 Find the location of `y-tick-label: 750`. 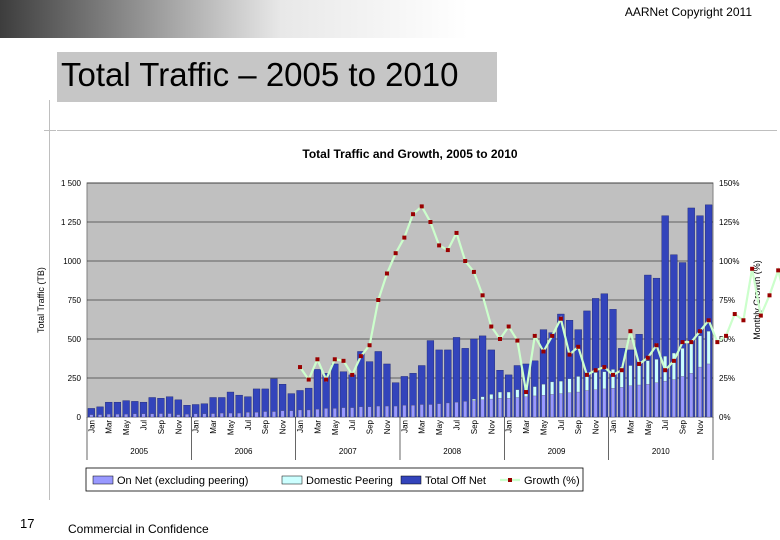

y-tick-label: 750 is located at coordinates (75, 300).